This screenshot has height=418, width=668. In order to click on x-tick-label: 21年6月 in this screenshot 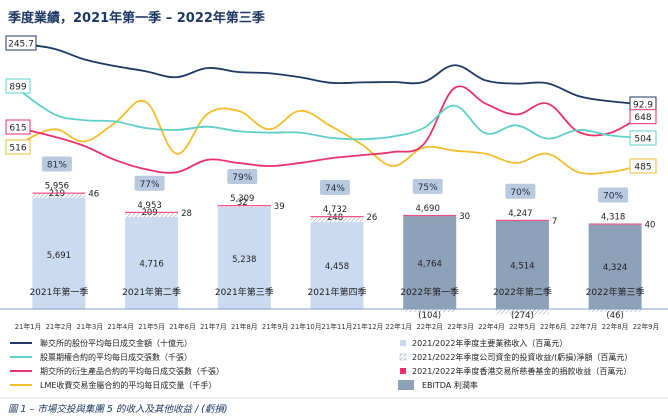, I will do `click(182, 326)`.